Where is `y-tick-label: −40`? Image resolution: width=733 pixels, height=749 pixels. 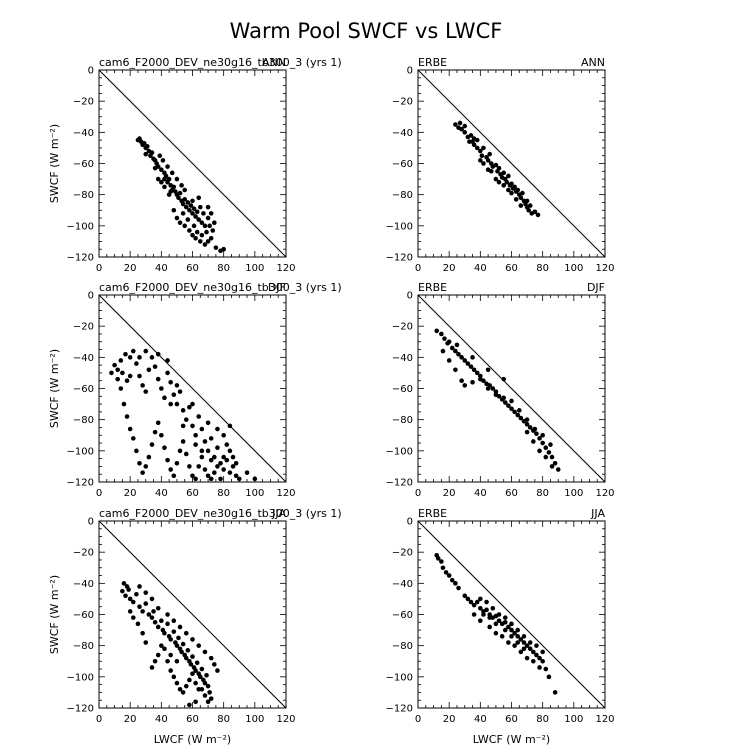 y-tick-label: −40 is located at coordinates (402, 584).